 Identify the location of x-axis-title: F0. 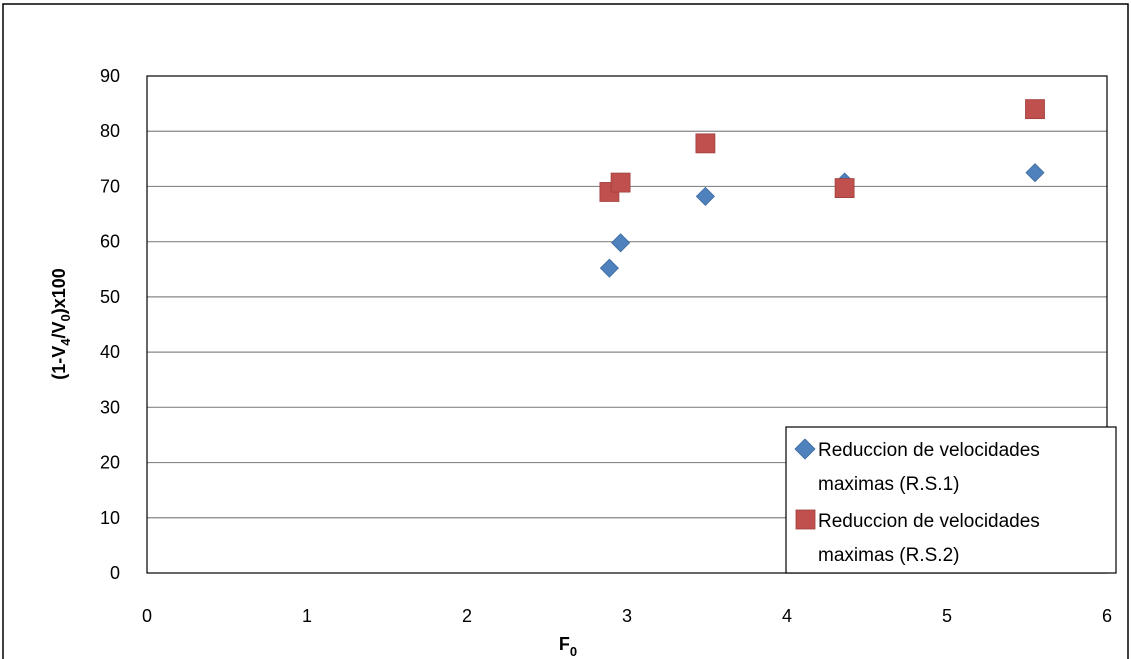
(568, 646).